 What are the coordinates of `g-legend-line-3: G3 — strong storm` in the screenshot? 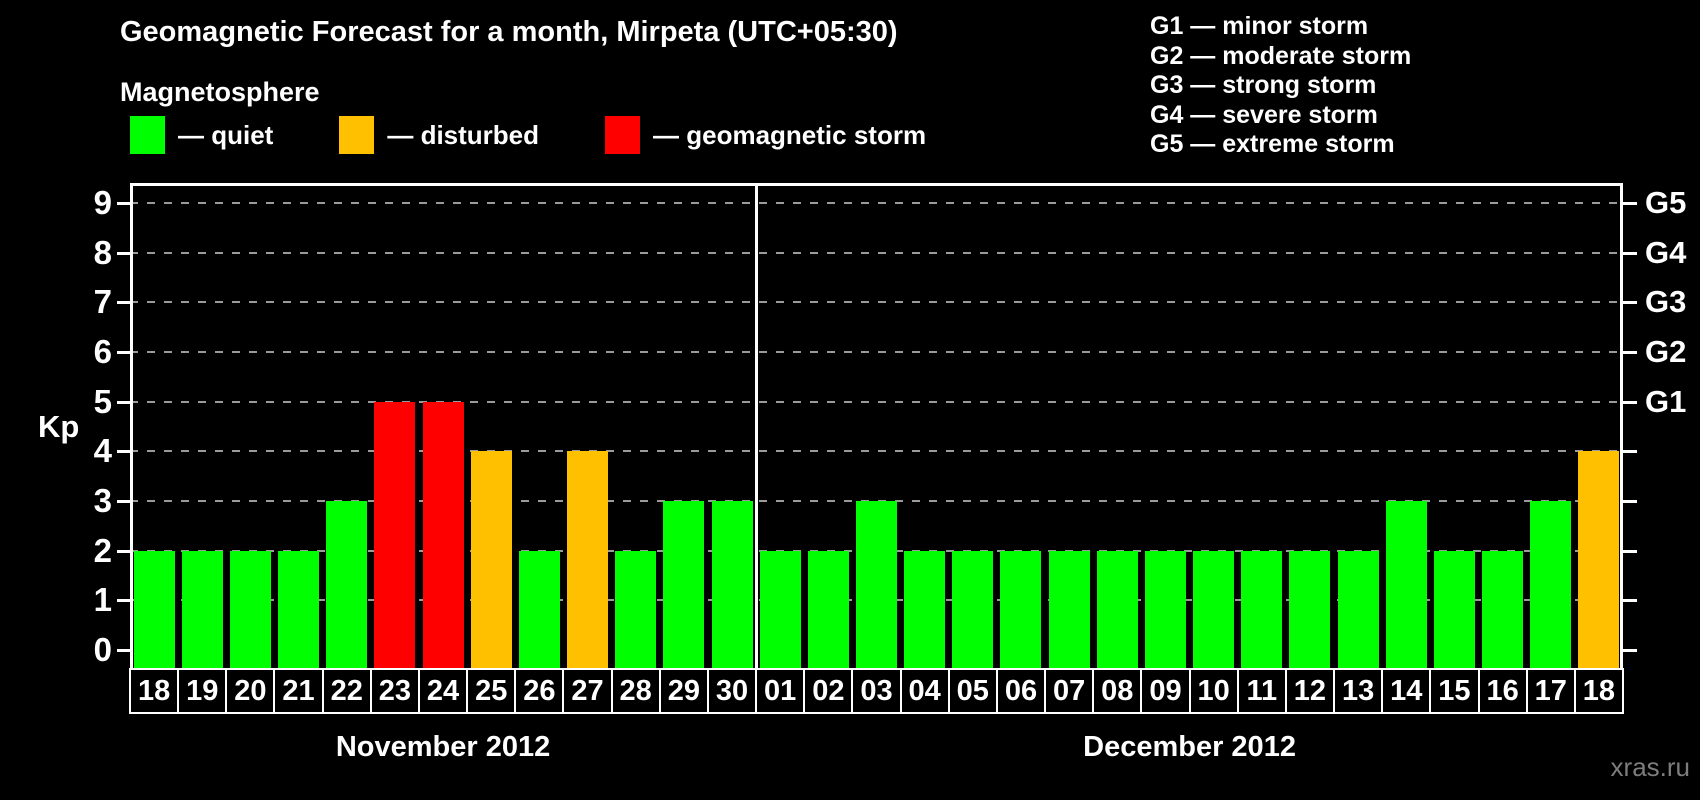 It's located at (1263, 85).